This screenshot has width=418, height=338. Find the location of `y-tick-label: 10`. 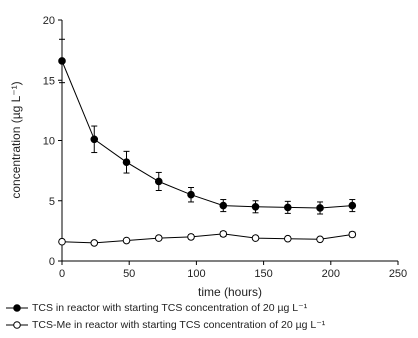

y-tick-label: 10 is located at coordinates (49, 142).